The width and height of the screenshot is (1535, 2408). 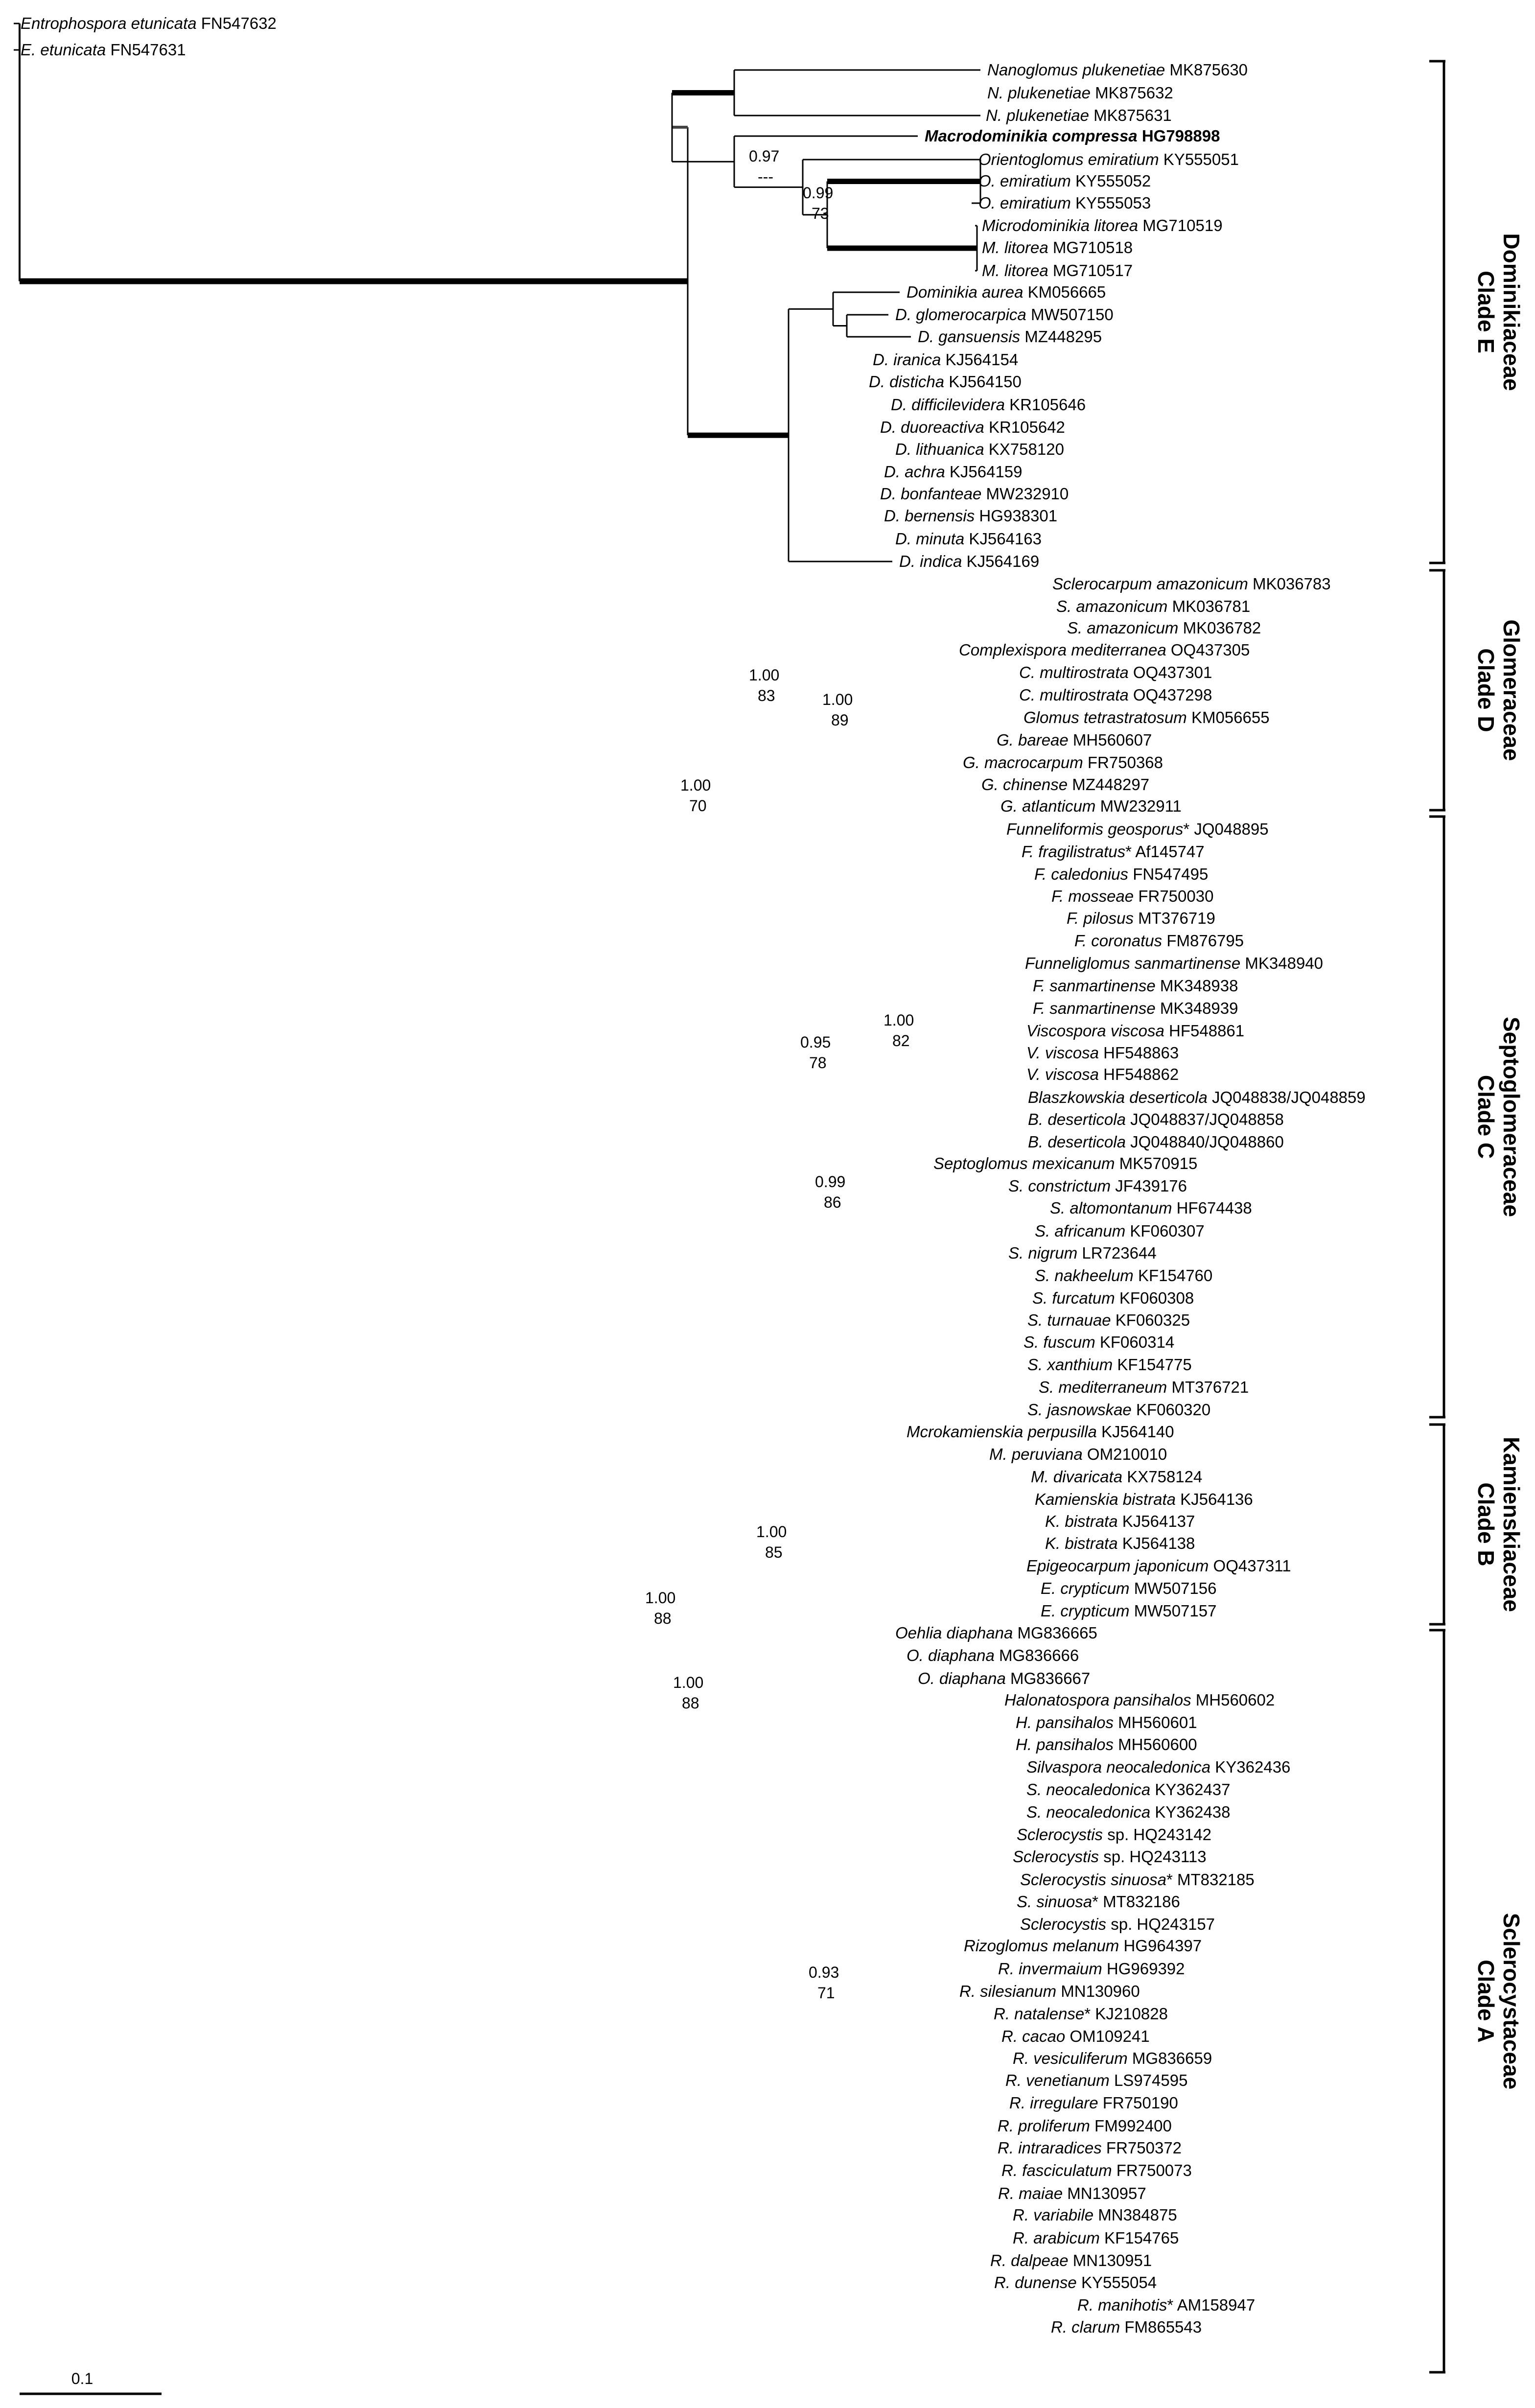 I want to click on tip-label: R. cacao OM109241, so click(x=1075, y=2036).